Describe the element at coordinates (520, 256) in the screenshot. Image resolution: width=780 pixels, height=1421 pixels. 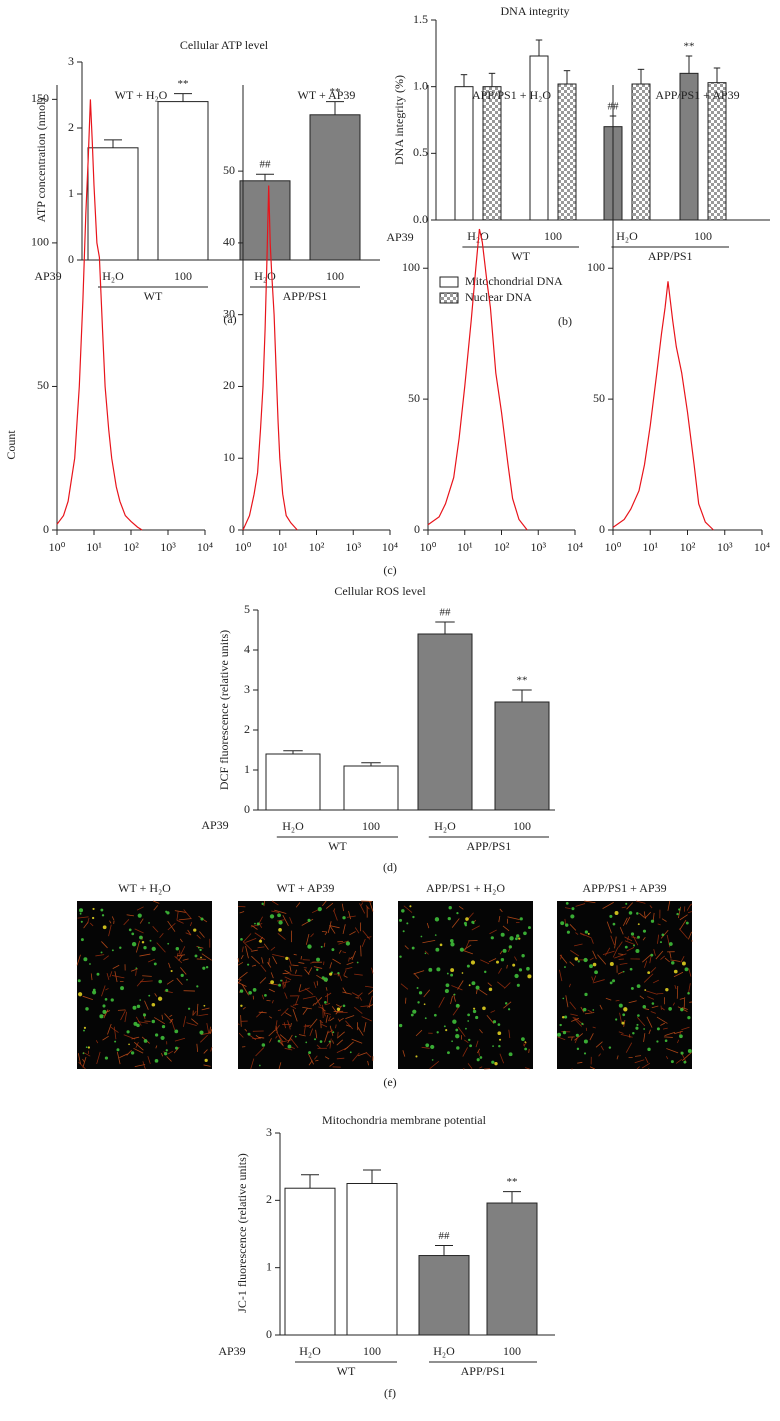
I see `group-label: WT` at that location.